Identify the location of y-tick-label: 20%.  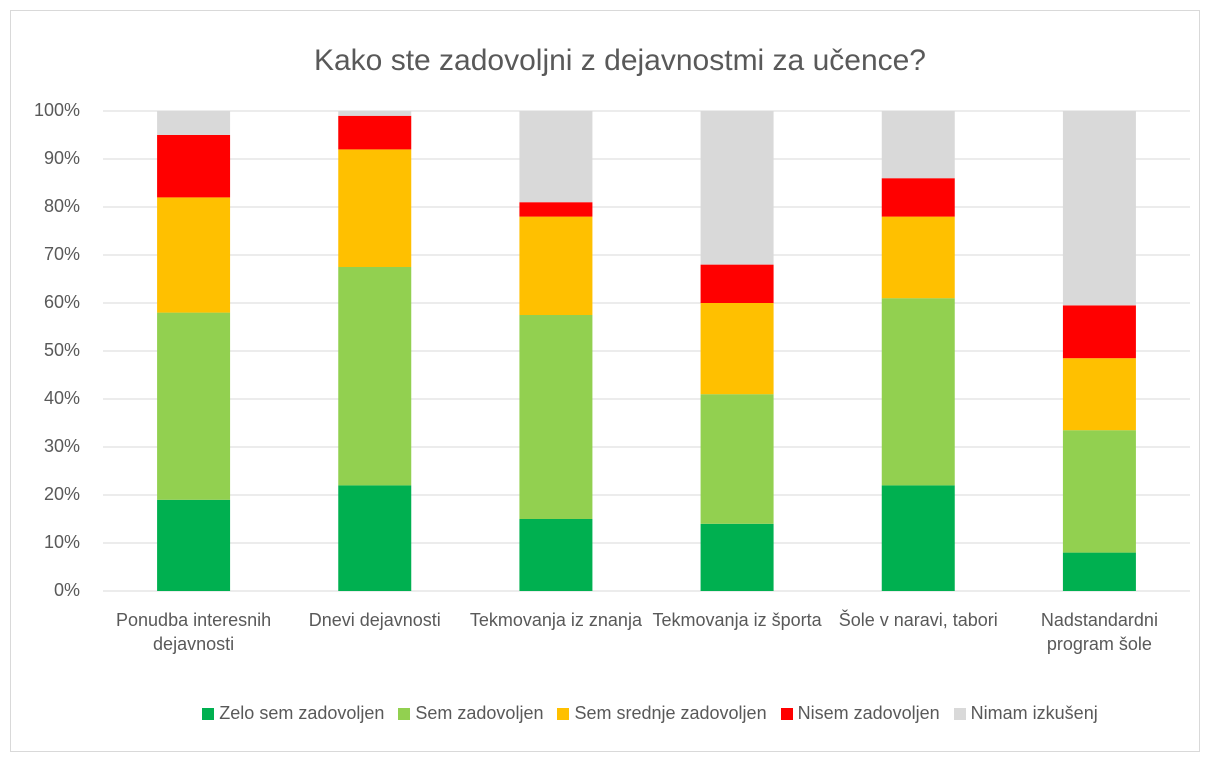
(62, 494).